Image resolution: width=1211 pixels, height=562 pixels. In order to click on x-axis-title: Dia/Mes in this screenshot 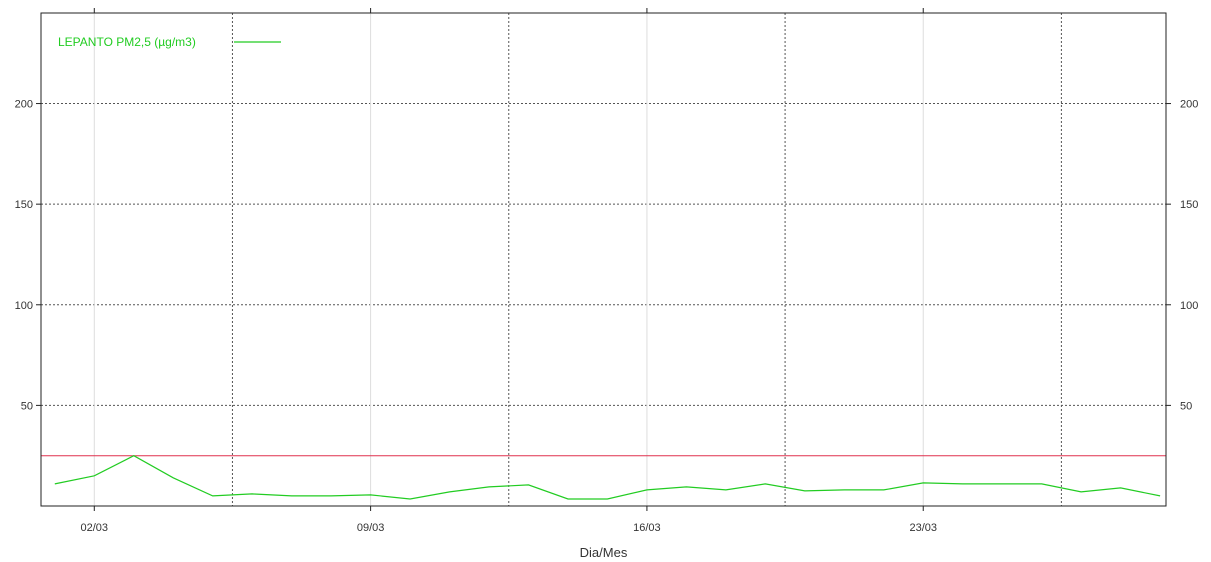, I will do `click(604, 552)`.